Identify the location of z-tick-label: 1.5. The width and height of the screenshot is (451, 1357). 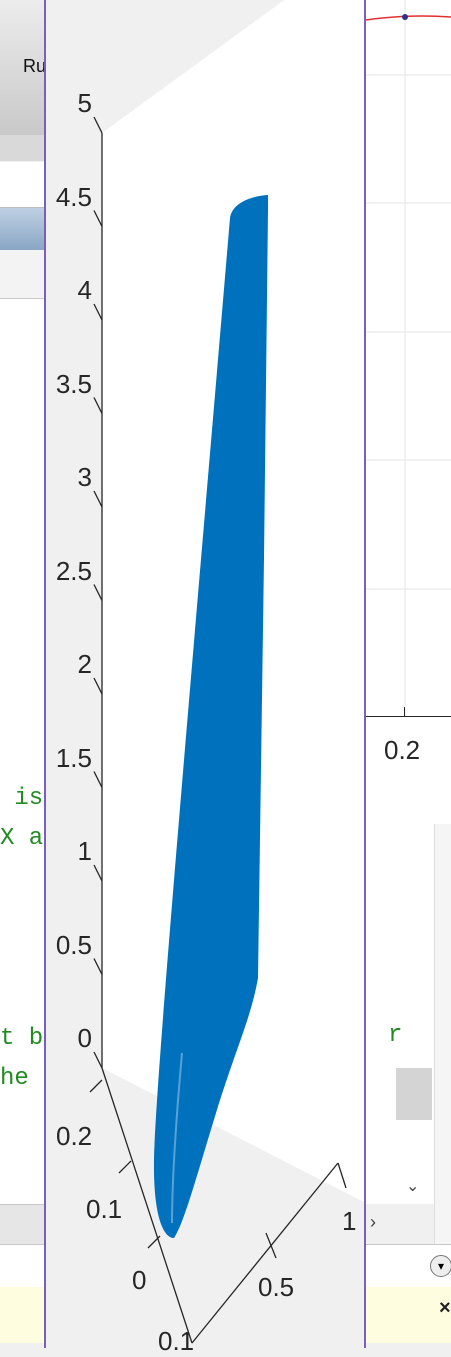
(73, 757).